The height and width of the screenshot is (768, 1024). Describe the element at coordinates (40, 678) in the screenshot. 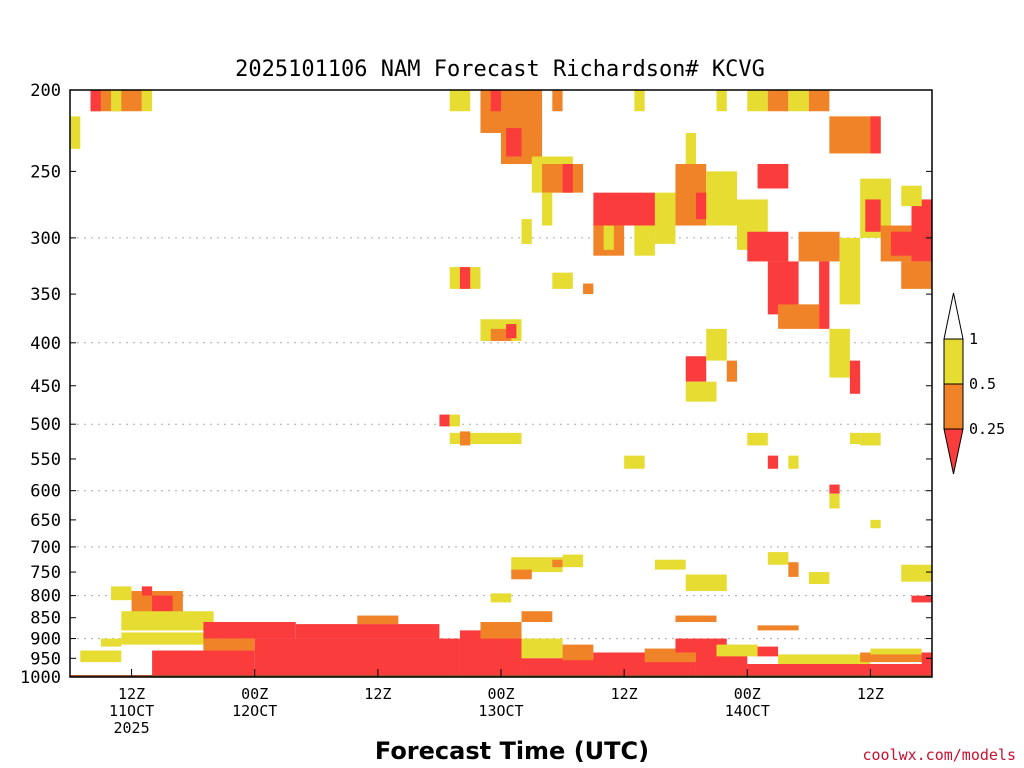

I see `y-tick-label-1000: 1000` at that location.